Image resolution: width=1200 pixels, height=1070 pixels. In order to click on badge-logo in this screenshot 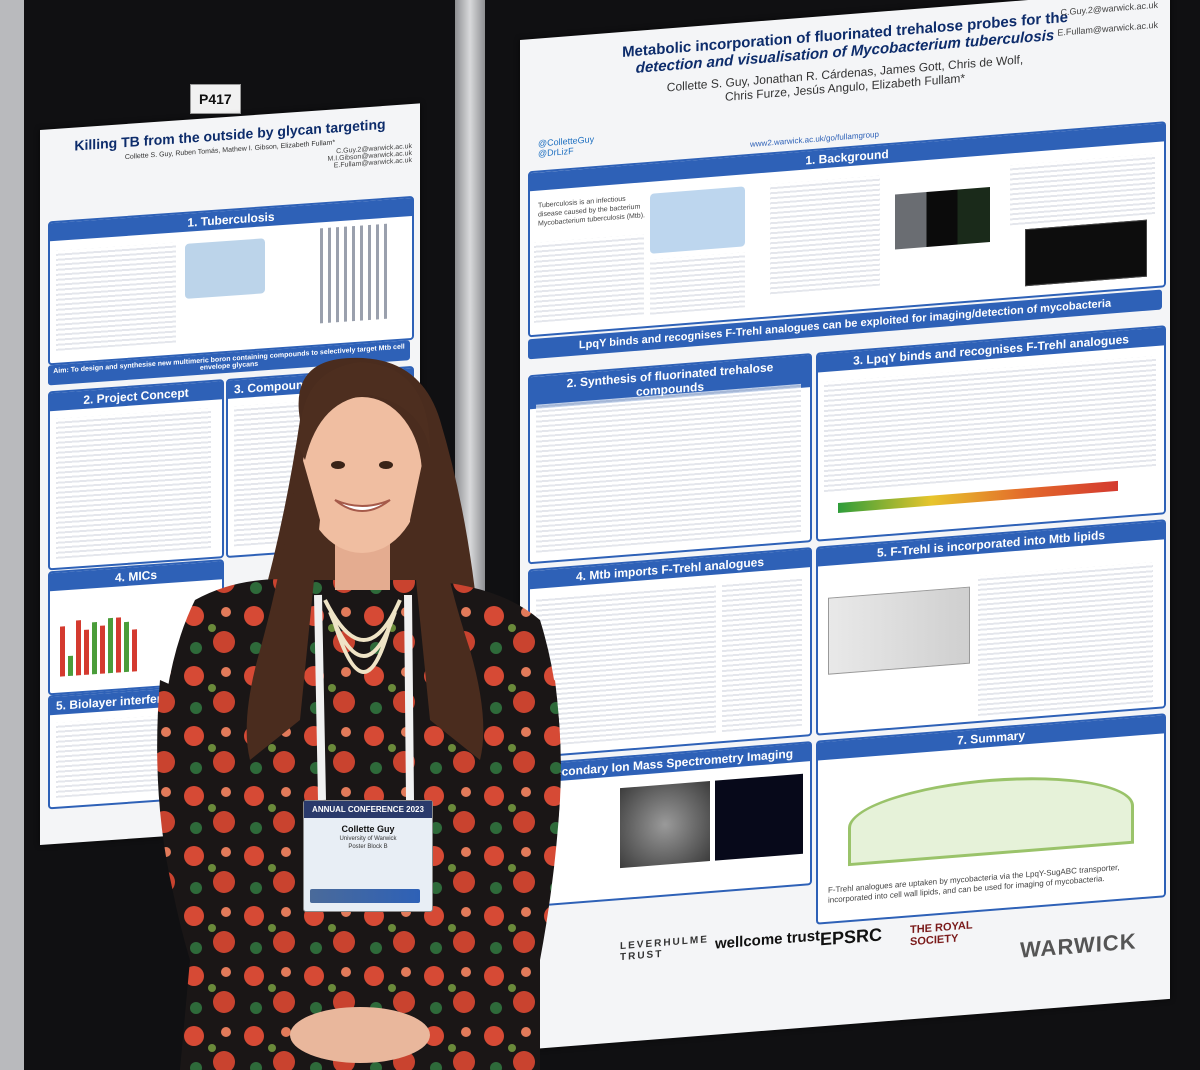, I will do `click(365, 896)`.